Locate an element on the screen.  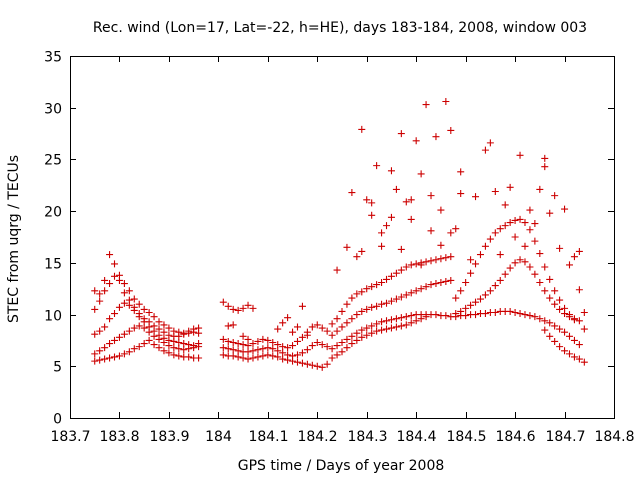
x-tick-label: 184.8 is located at coordinates (614, 437).